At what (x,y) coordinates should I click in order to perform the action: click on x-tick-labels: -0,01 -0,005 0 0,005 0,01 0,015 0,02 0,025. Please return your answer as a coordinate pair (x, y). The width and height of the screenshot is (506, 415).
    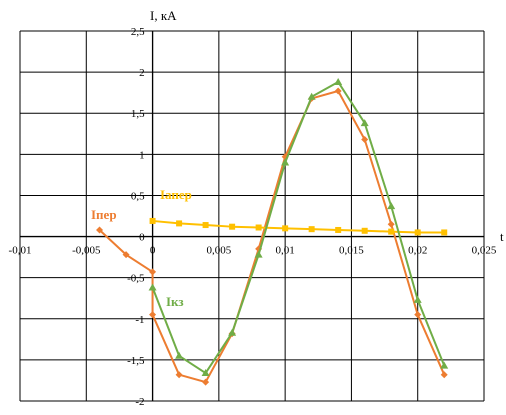
    Looking at the image, I should click on (253, 251).